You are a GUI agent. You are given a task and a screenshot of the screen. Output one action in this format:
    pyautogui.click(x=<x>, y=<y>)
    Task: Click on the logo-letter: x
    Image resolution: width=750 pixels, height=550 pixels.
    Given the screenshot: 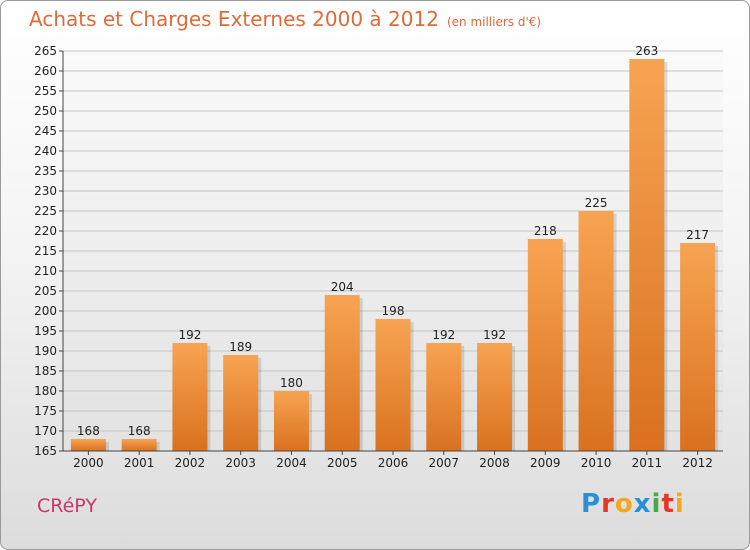 What is the action you would take?
    pyautogui.click(x=642, y=504)
    